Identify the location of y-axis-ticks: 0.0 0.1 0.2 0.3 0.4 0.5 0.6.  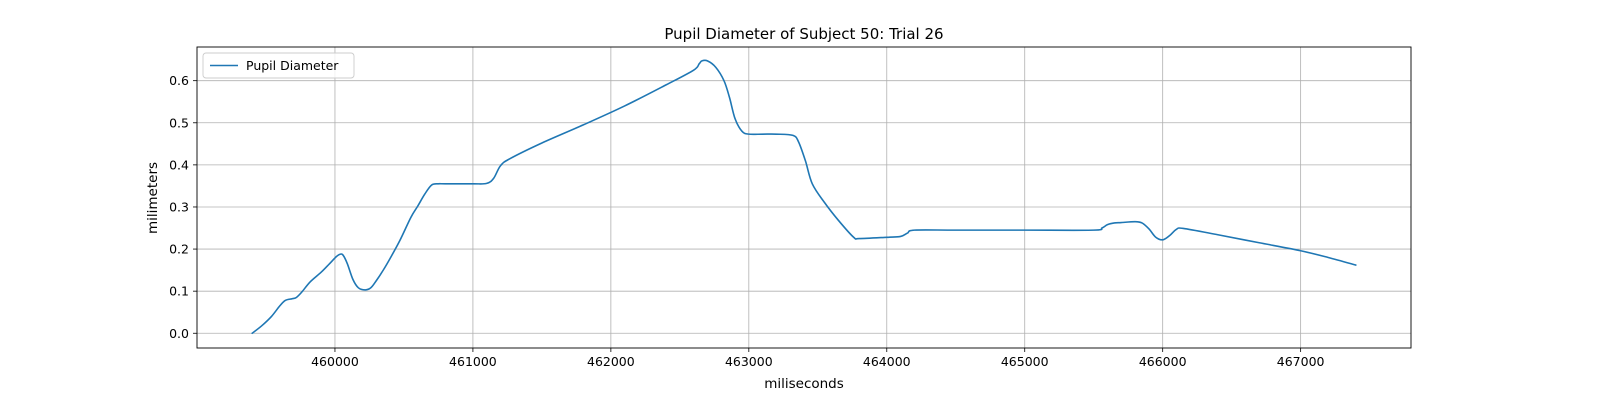
(183, 207).